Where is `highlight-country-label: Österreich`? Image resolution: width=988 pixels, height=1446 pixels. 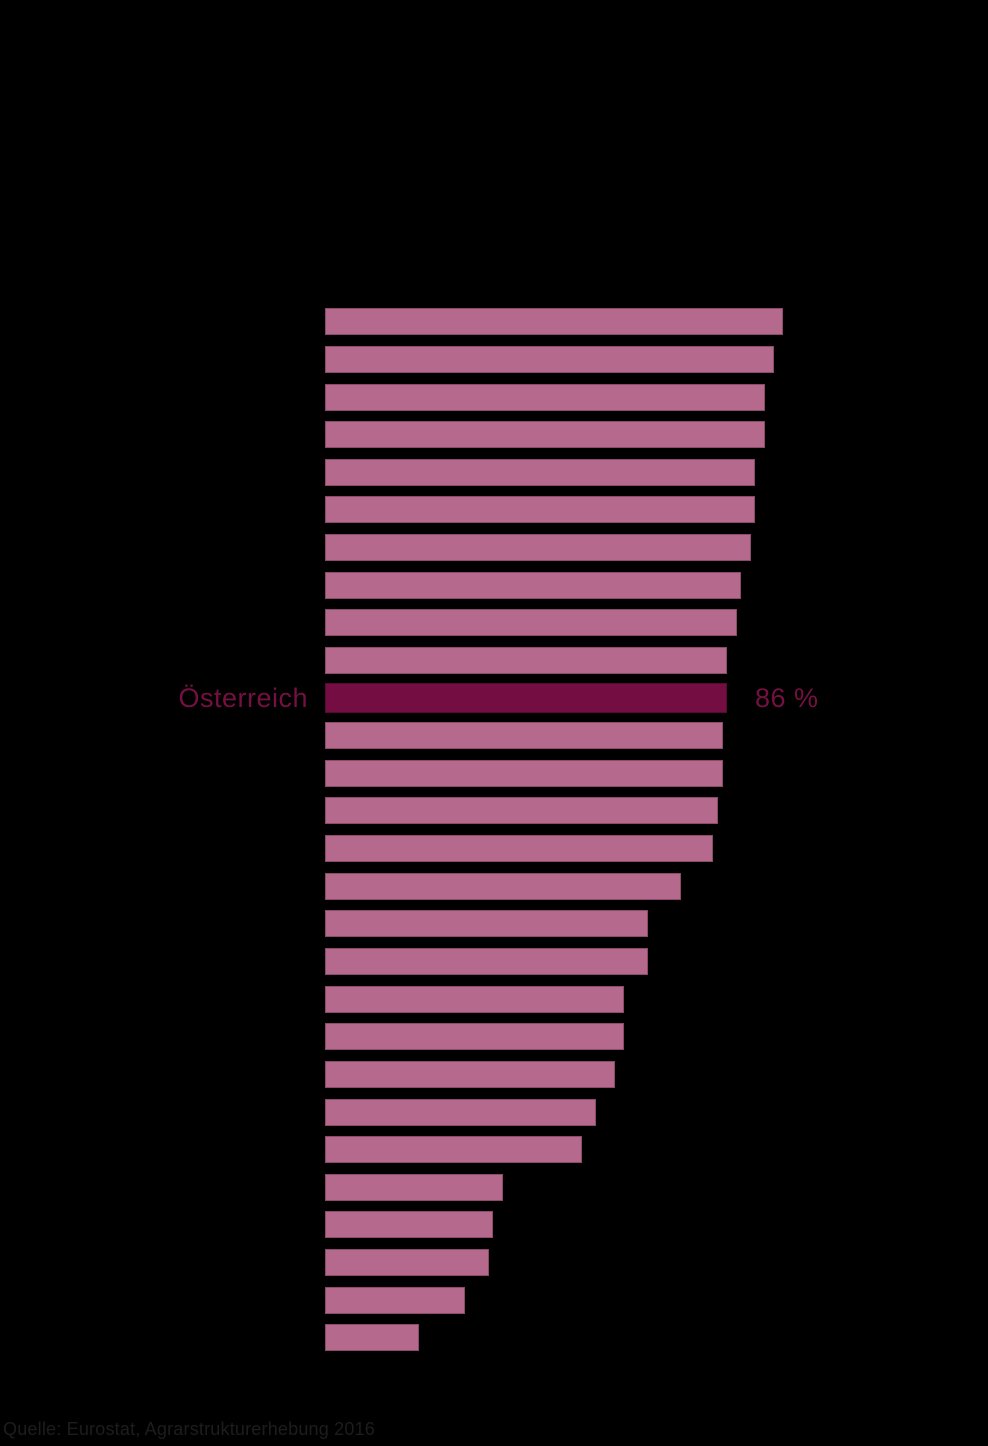 highlight-country-label: Österreich is located at coordinates (243, 698).